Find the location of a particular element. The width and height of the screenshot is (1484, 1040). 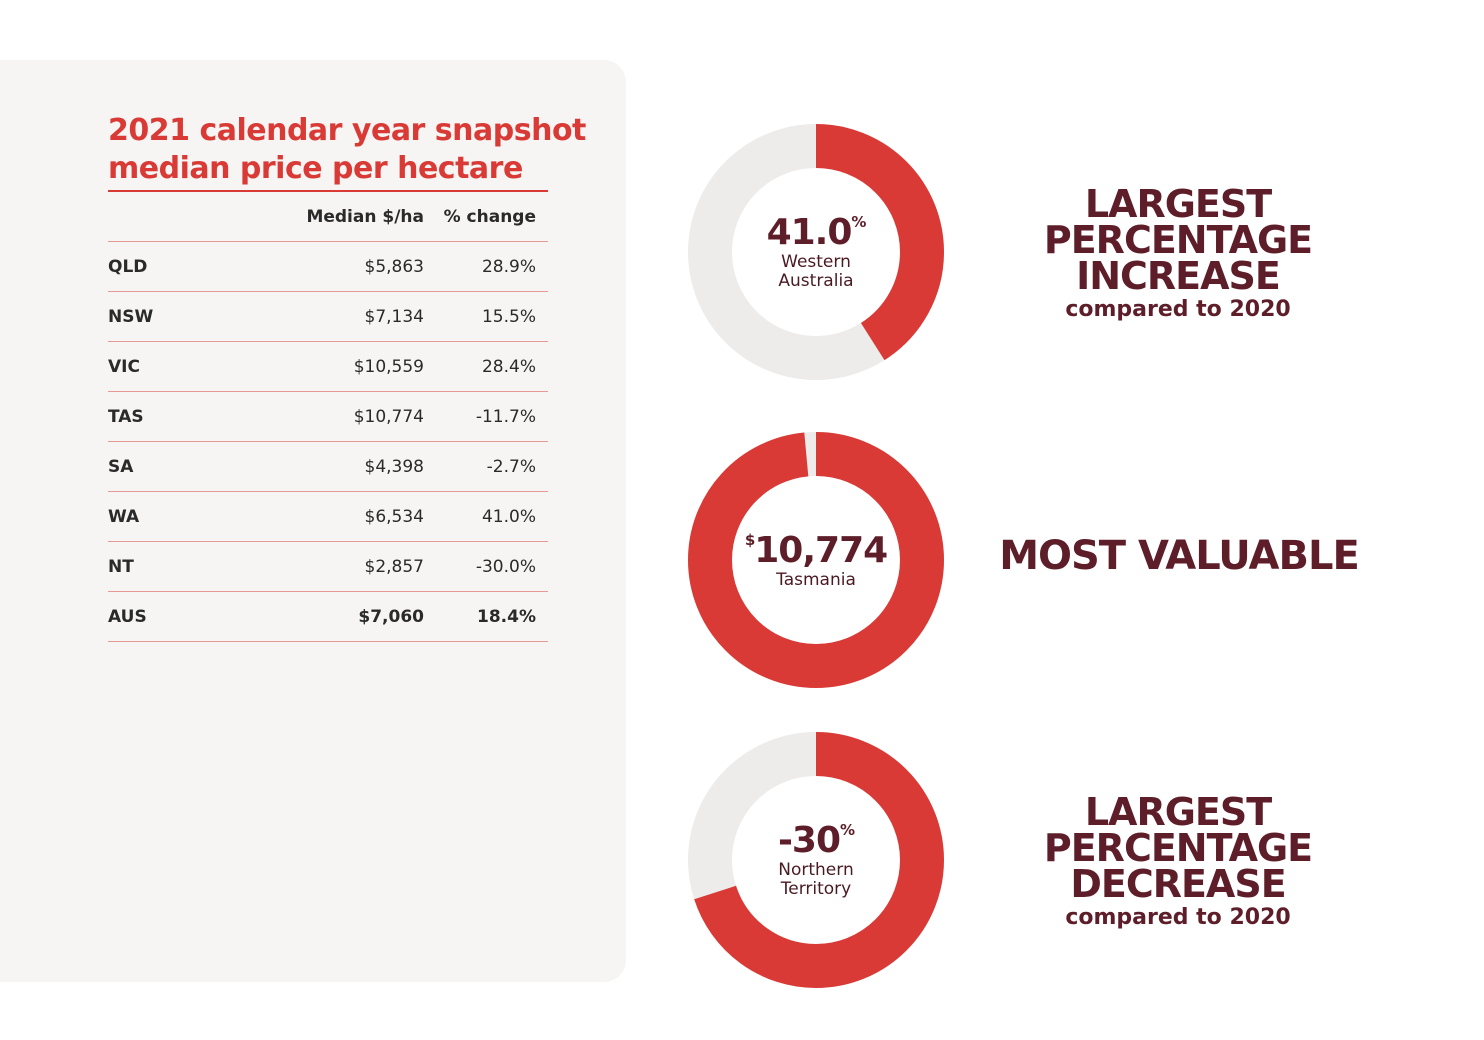

cell-change: 18.4% is located at coordinates (506, 616).